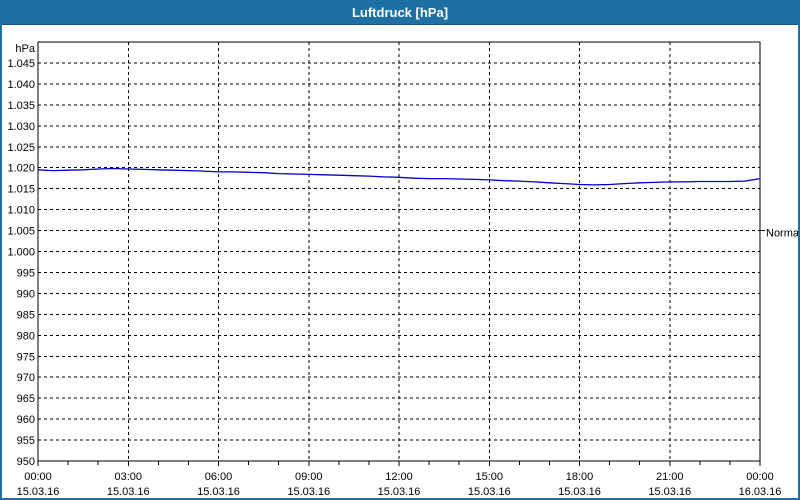 This screenshot has width=800, height=500. What do you see at coordinates (26, 315) in the screenshot?
I see `y-axis-tick-label: 985` at bounding box center [26, 315].